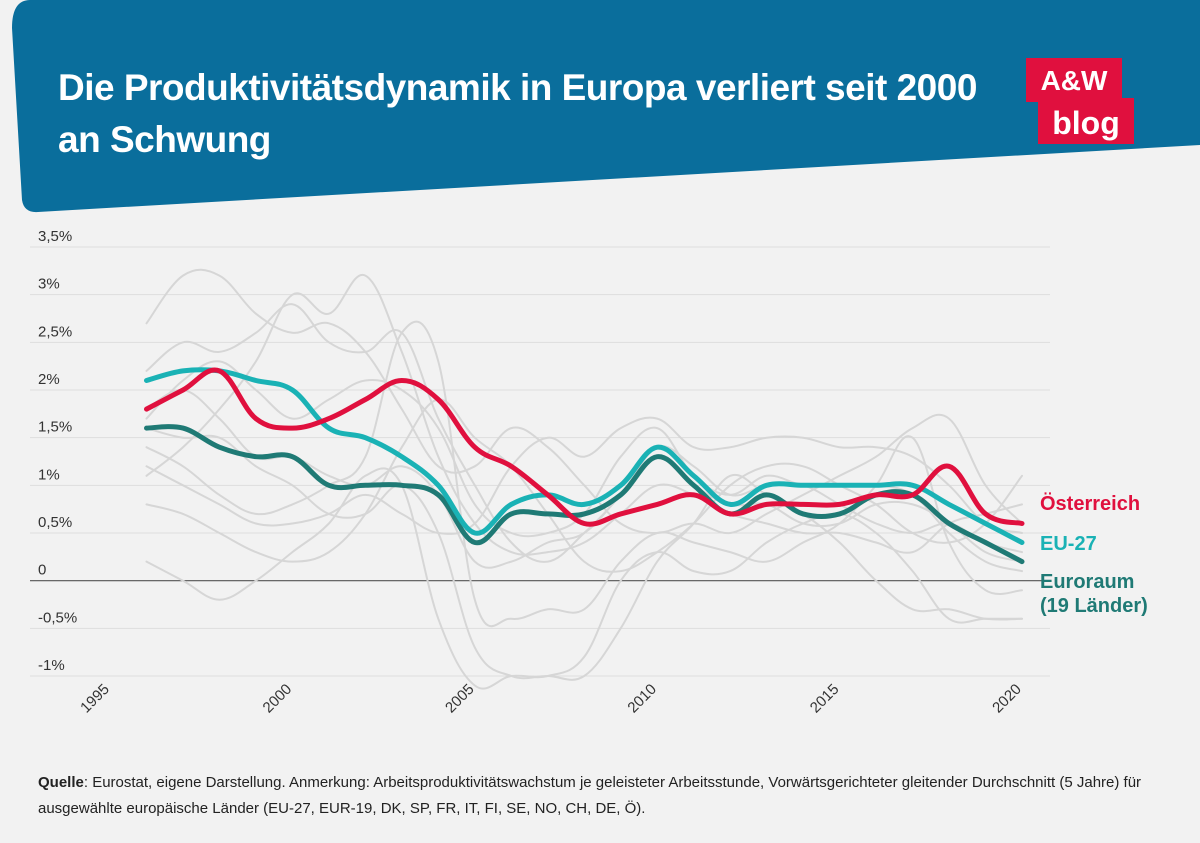 The width and height of the screenshot is (1200, 843). Describe the element at coordinates (61, 782) in the screenshot. I see `source-label: Quelle` at that location.